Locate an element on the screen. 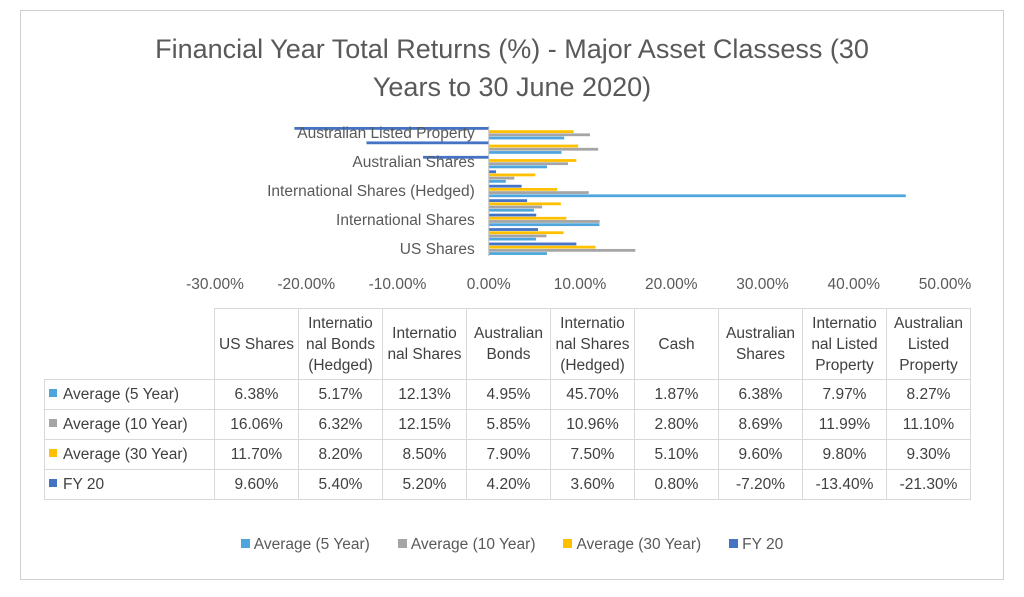  table-column-header: Australian Shares is located at coordinates (760, 344).